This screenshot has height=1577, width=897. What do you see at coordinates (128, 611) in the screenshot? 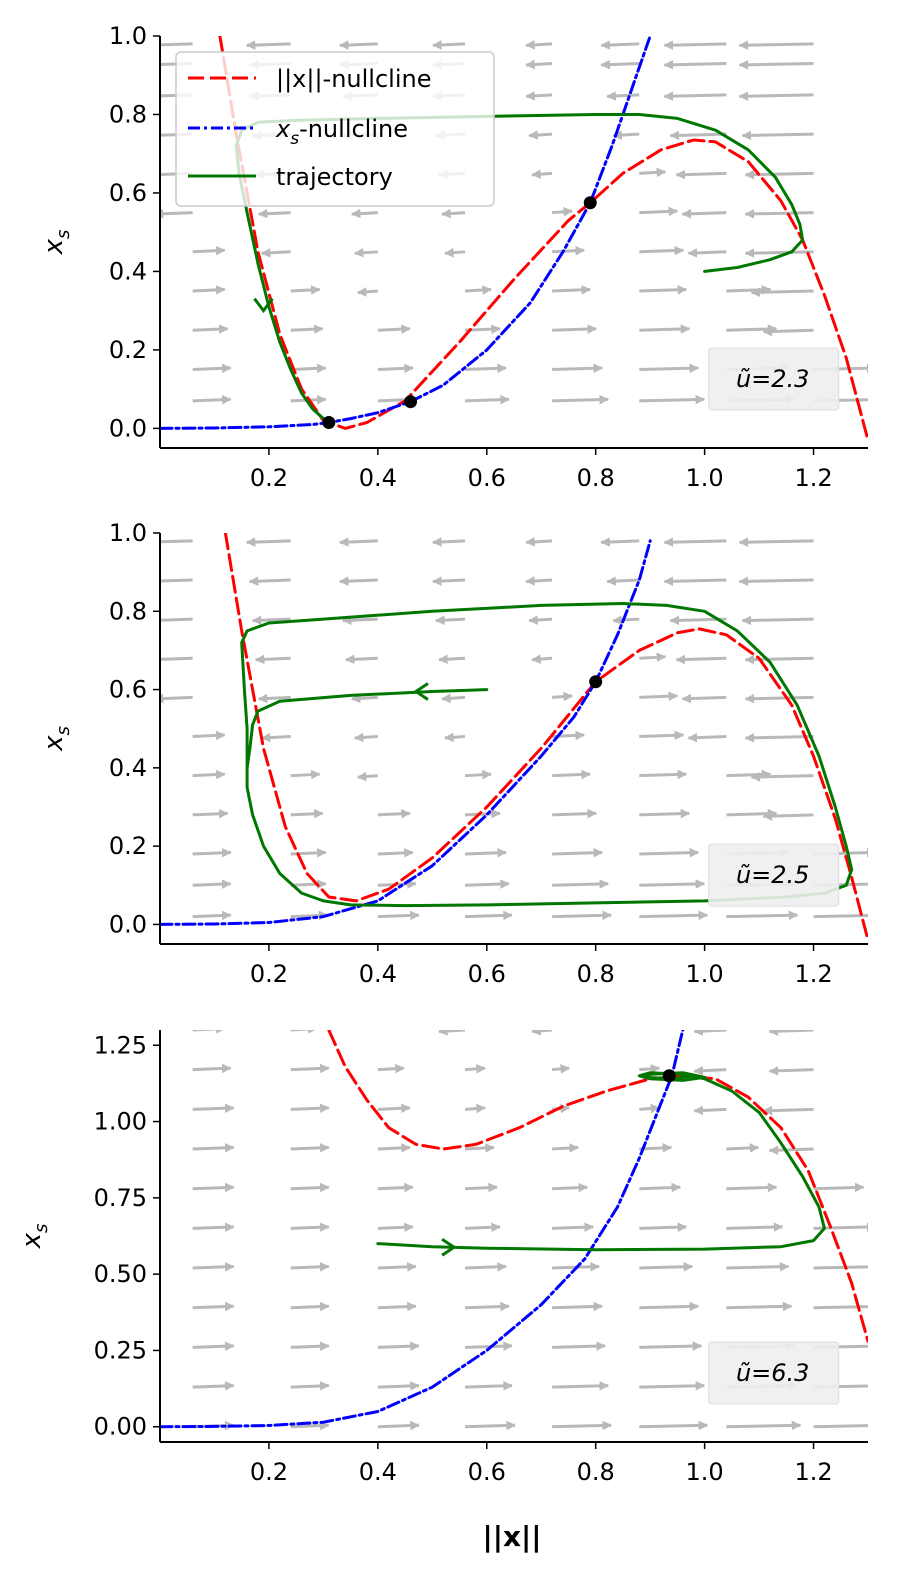
I see `y-tick-label: 0.8` at bounding box center [128, 611].